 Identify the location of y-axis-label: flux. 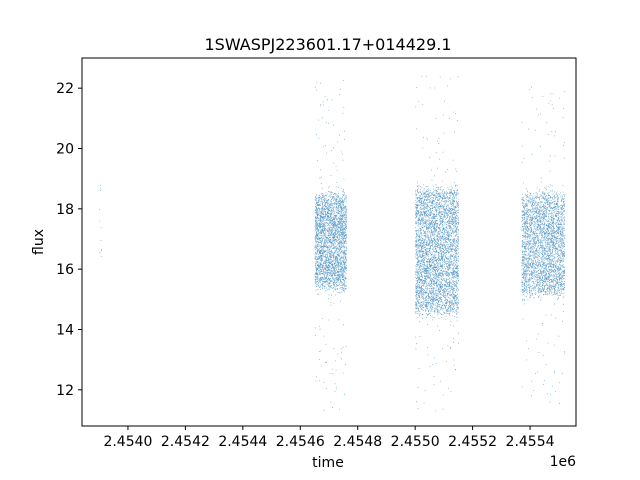
(39, 242).